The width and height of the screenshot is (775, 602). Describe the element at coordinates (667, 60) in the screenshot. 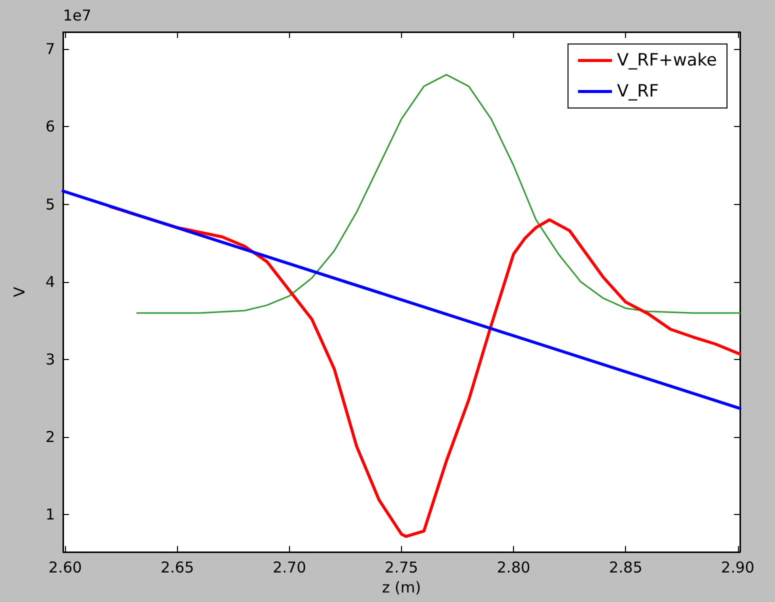

I see `legend-label: V_RF+wake` at that location.